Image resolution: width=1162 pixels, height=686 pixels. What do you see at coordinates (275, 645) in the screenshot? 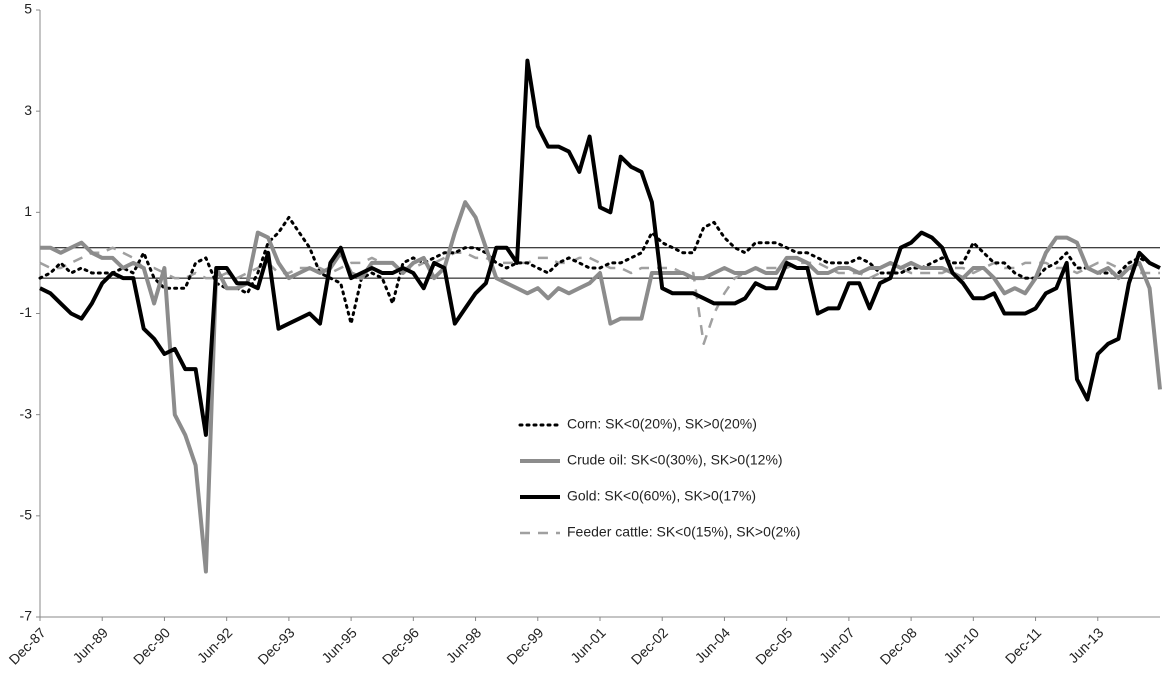
I see `x-tick-label: Dec-93` at bounding box center [275, 645].